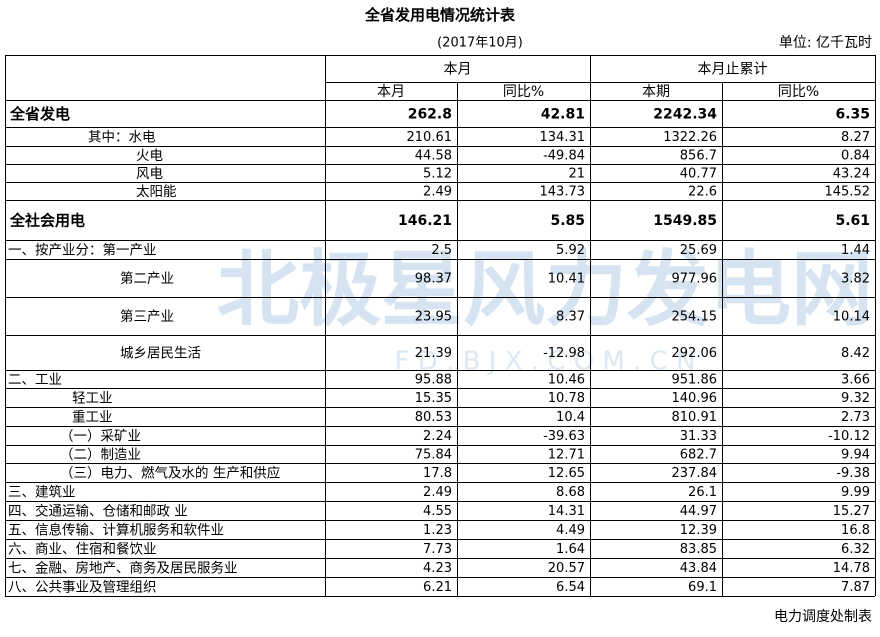 The width and height of the screenshot is (880, 637). Describe the element at coordinates (695, 317) in the screenshot. I see `cell-value: 254.15` at that location.